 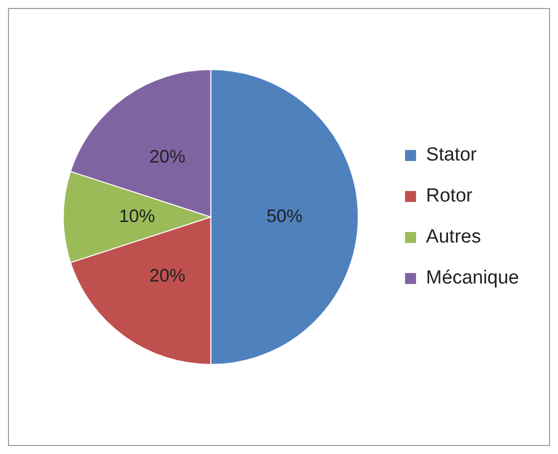 What do you see at coordinates (473, 278) in the screenshot?
I see `legend-label: Mécanique` at bounding box center [473, 278].